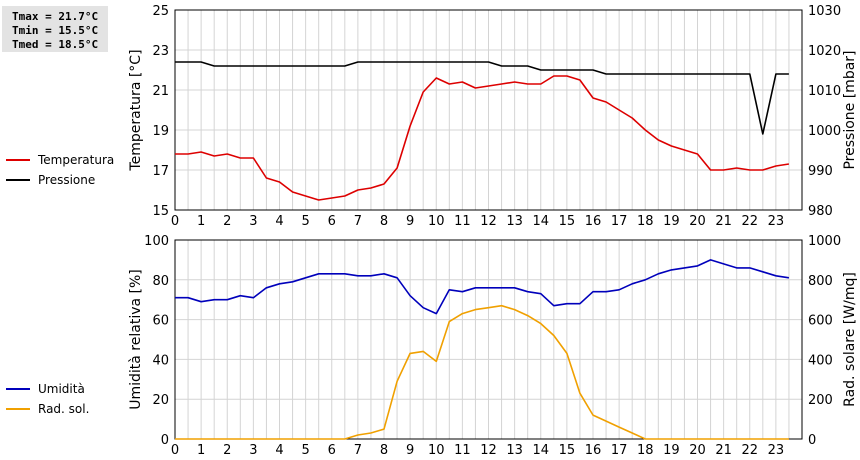 Image resolution: width=860 pixels, height=460 pixels. What do you see at coordinates (160, 400) in the screenshot?
I see `y-tick-label-left: 20` at bounding box center [160, 400].